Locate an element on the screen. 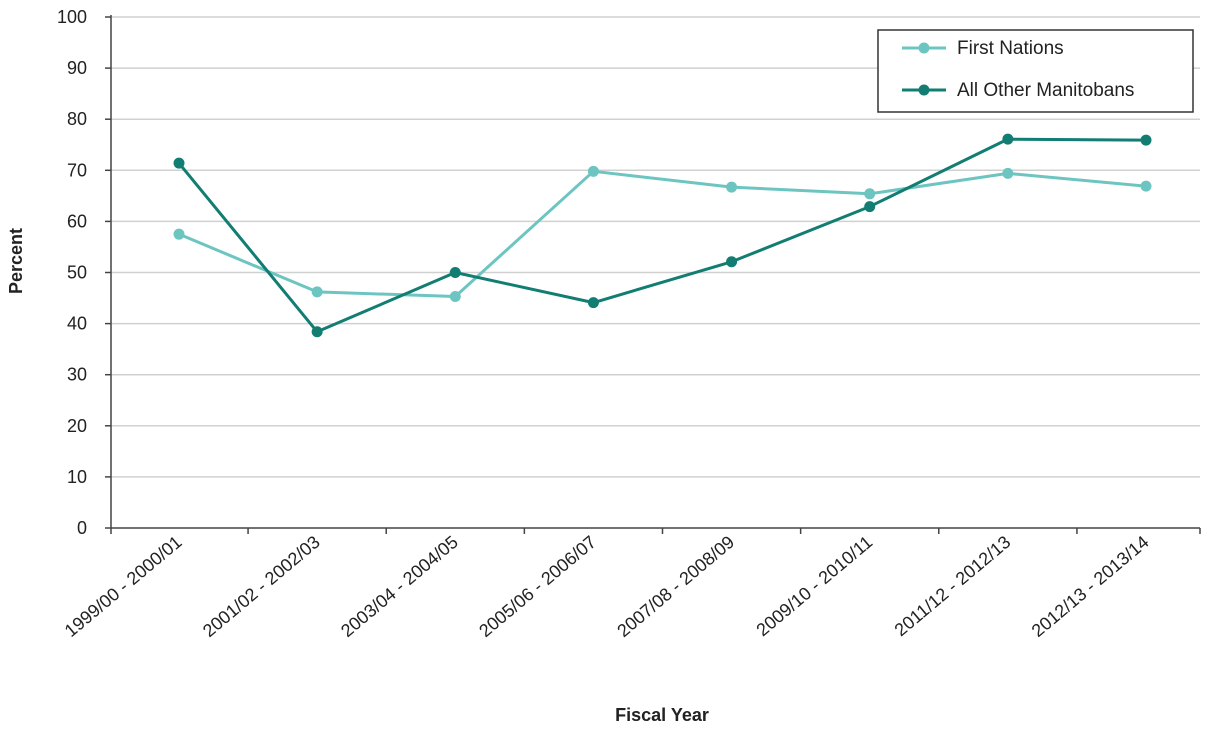  x-tick-label: 2007/08 - 2008/09 is located at coordinates (675, 586).